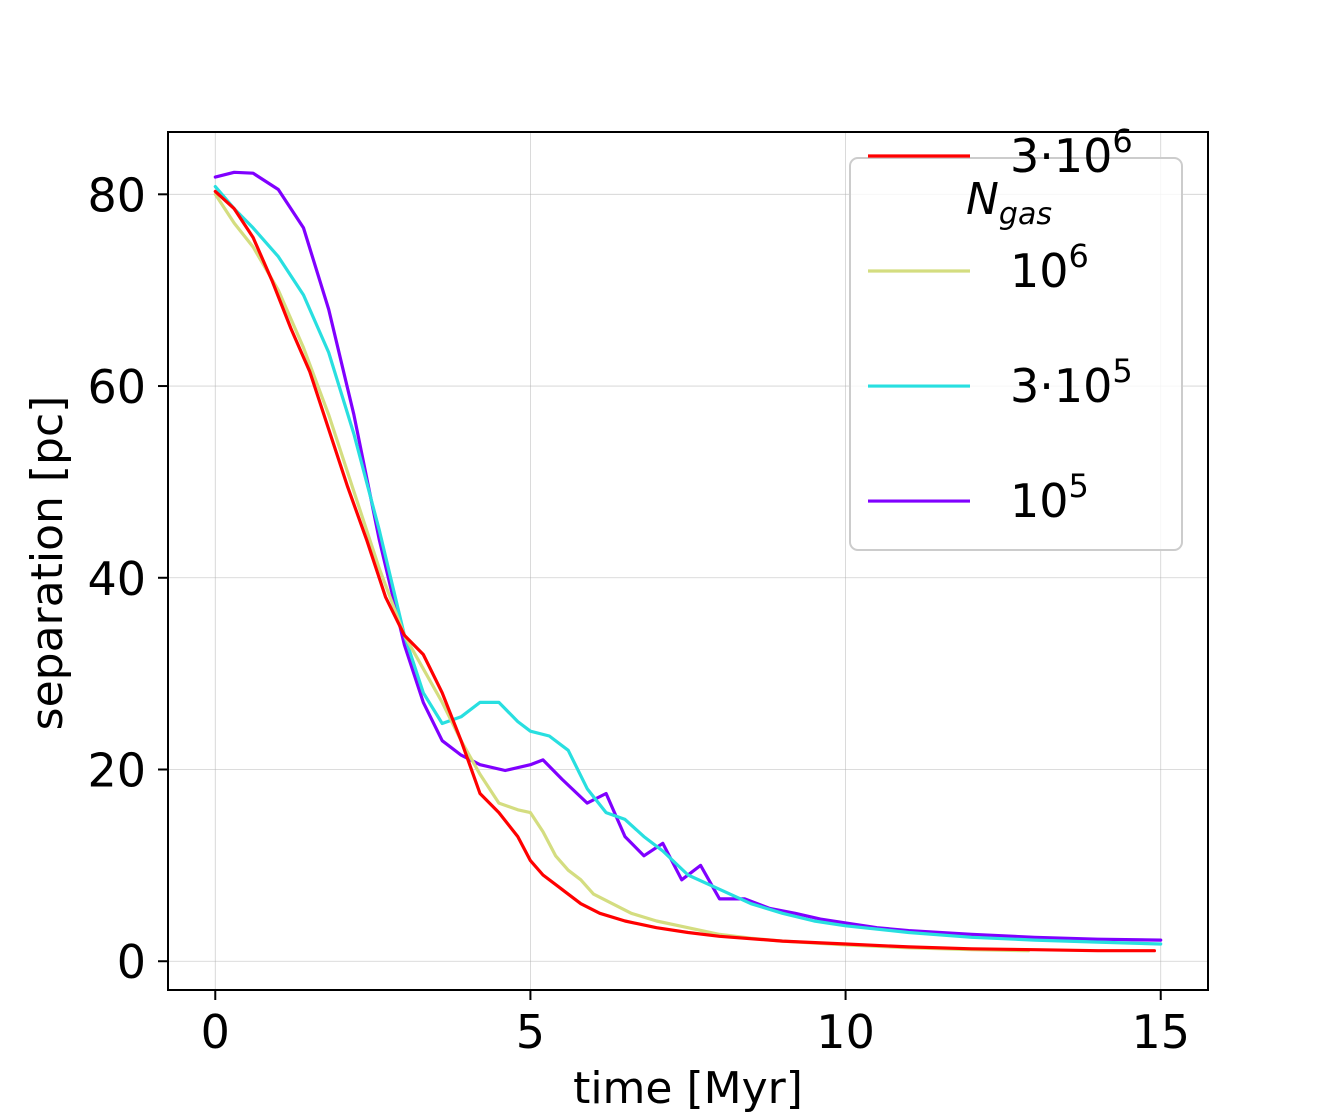  Describe the element at coordinates (1071, 382) in the screenshot. I see `legend-label: 3·10⁵` at that location.